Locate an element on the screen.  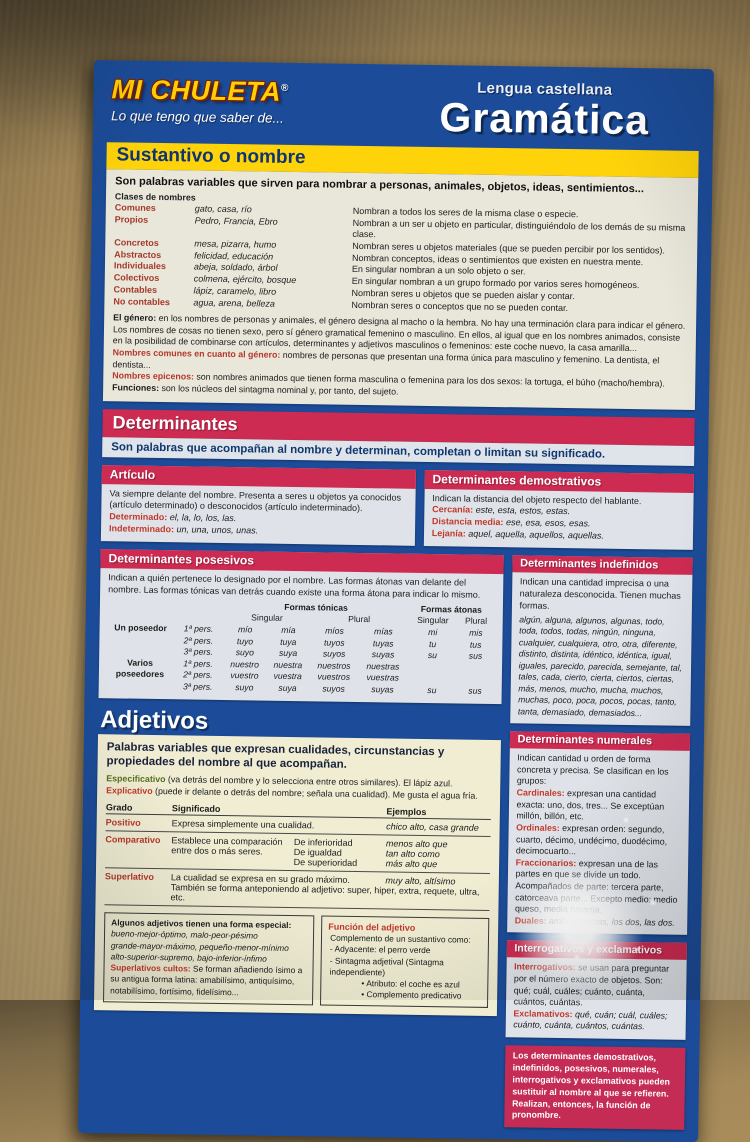
note-label: Nombres comunes en cuanto al género: is located at coordinates (196, 353).